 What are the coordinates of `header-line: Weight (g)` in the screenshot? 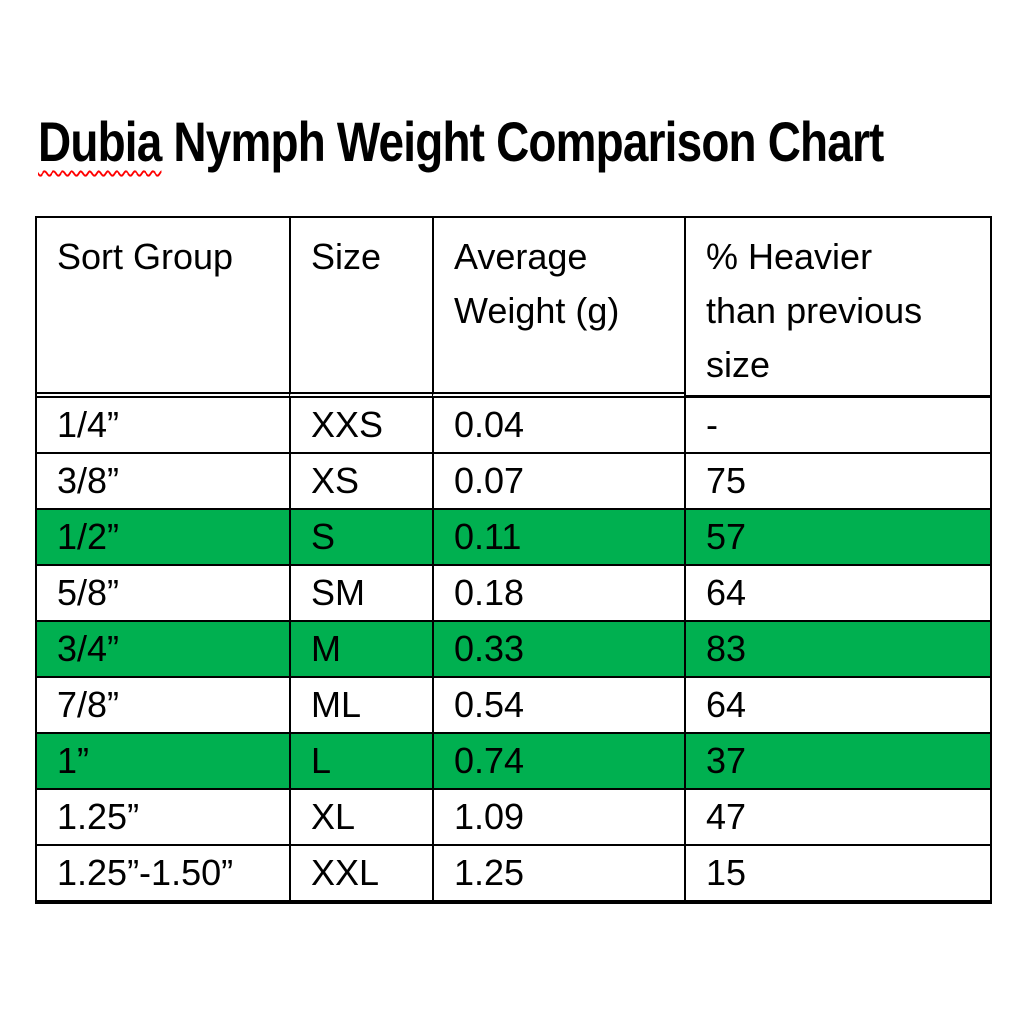 It's located at (537, 310).